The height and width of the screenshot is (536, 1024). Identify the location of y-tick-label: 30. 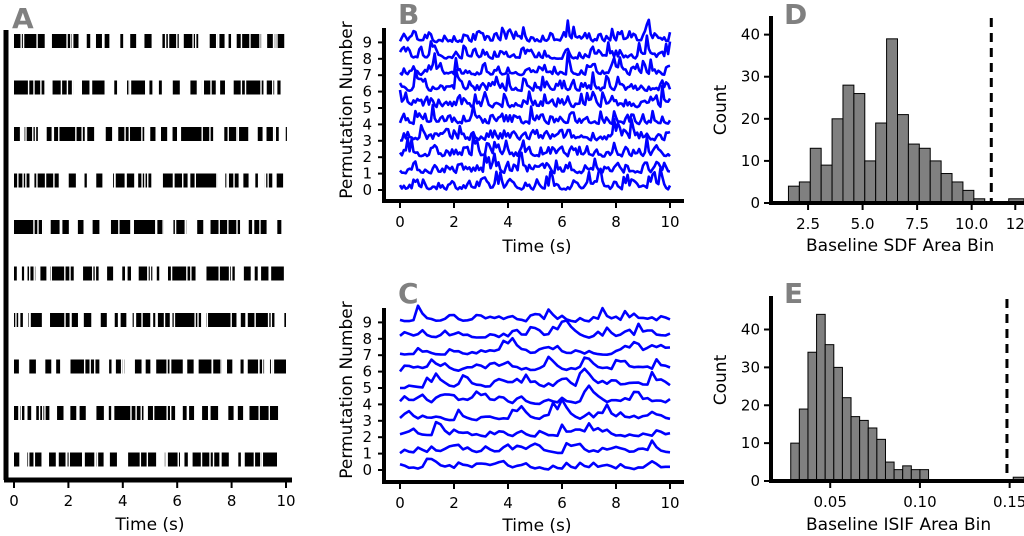
(750, 77).